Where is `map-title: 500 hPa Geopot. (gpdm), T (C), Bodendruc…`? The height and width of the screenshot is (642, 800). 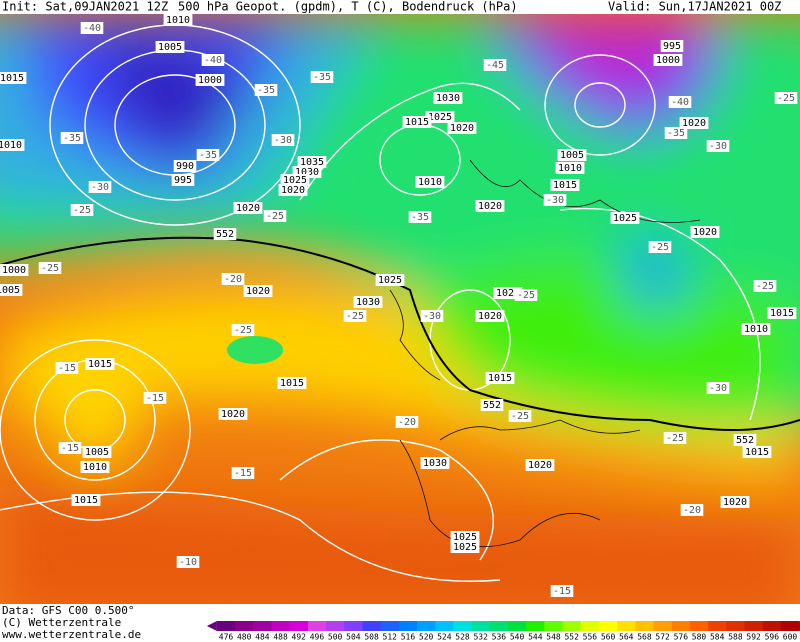
map-title: 500 hPa Geopot. (gpdm), T (C), Bodendruc… is located at coordinates (348, 7).